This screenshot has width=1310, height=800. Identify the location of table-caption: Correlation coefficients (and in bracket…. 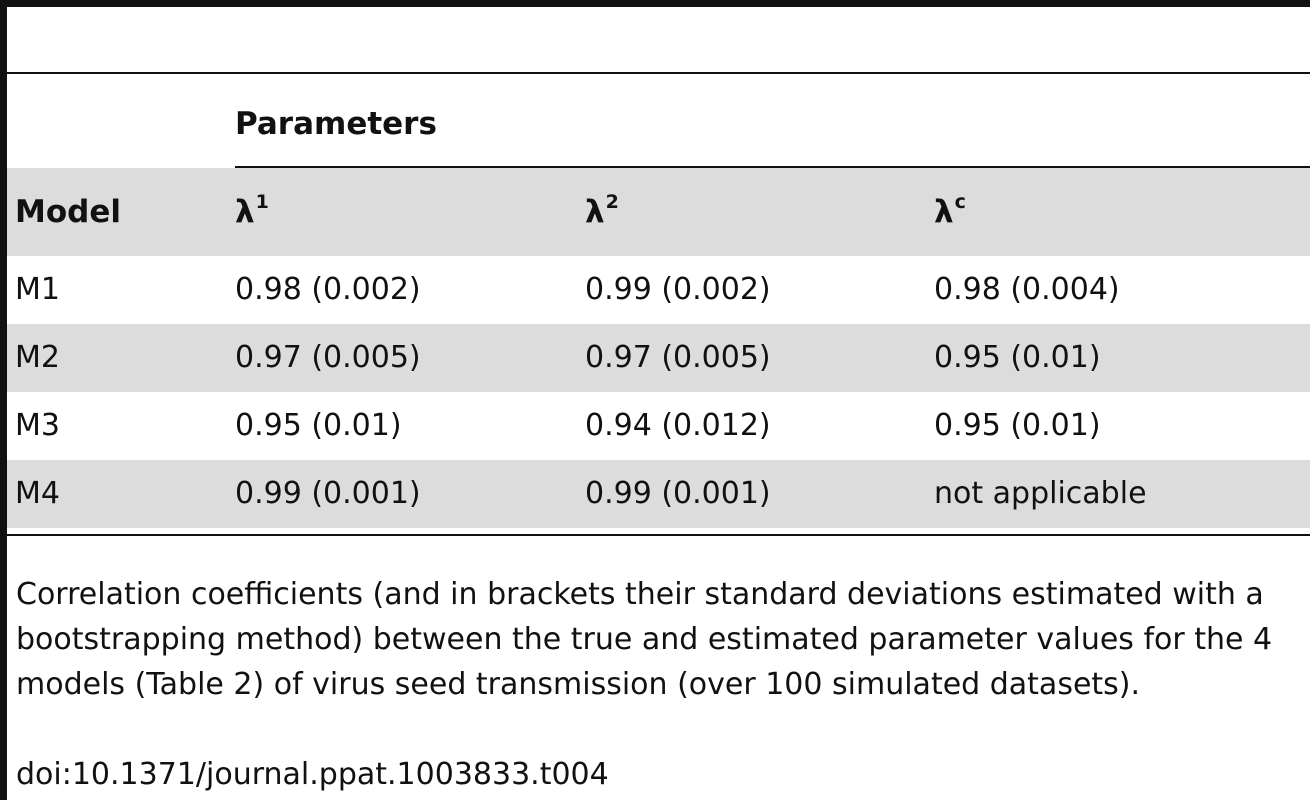
(644, 639).